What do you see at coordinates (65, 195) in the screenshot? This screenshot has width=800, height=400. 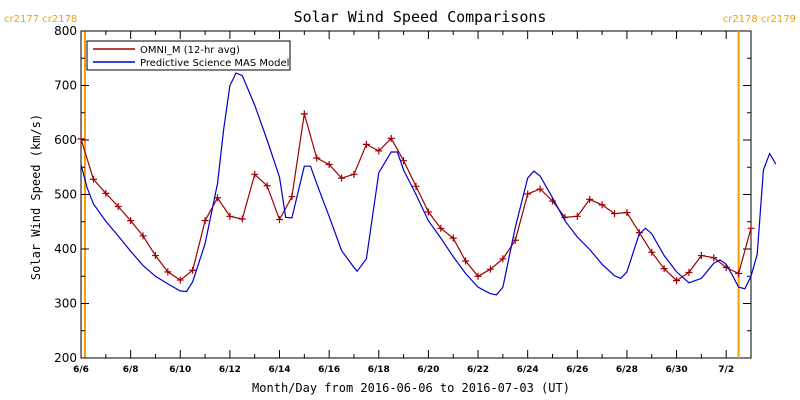 I see `y-tick-label-500: 500` at bounding box center [65, 195].